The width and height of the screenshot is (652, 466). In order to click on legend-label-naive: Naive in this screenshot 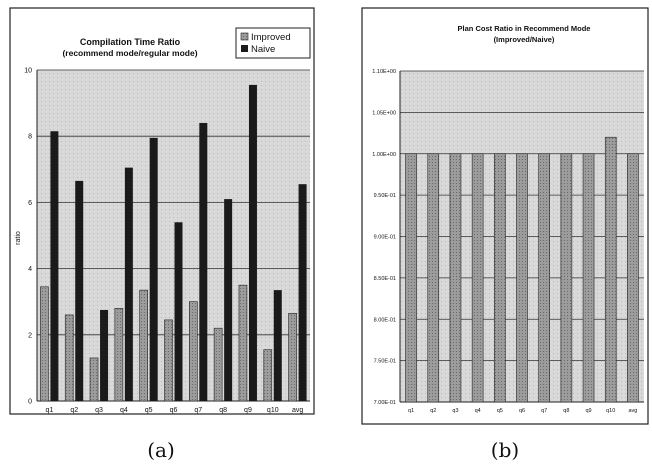, I will do `click(263, 49)`.